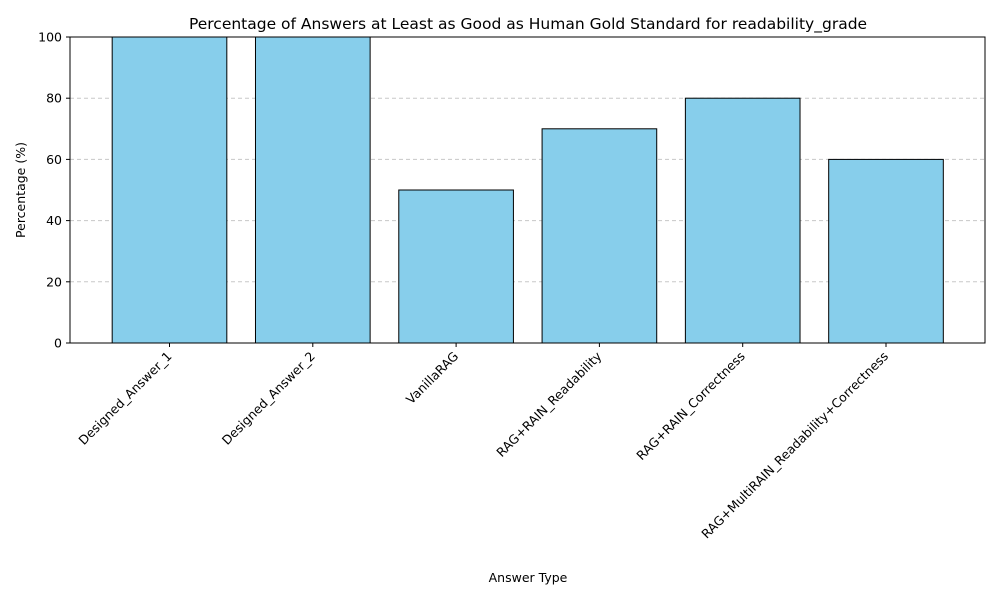 This screenshot has width=1000, height=600. What do you see at coordinates (58, 343) in the screenshot?
I see `y-tick-label: 0` at bounding box center [58, 343].